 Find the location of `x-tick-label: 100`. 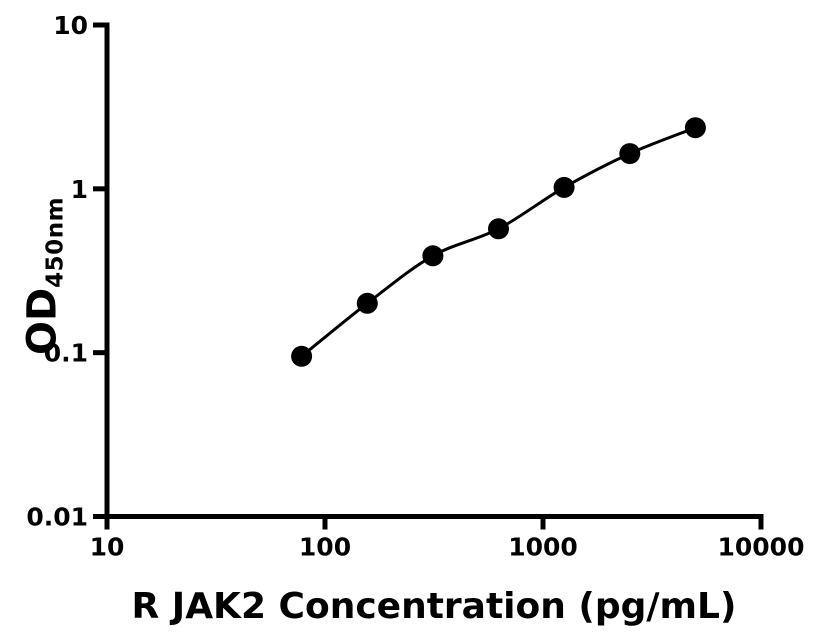

x-tick-label: 100 is located at coordinates (325, 547).